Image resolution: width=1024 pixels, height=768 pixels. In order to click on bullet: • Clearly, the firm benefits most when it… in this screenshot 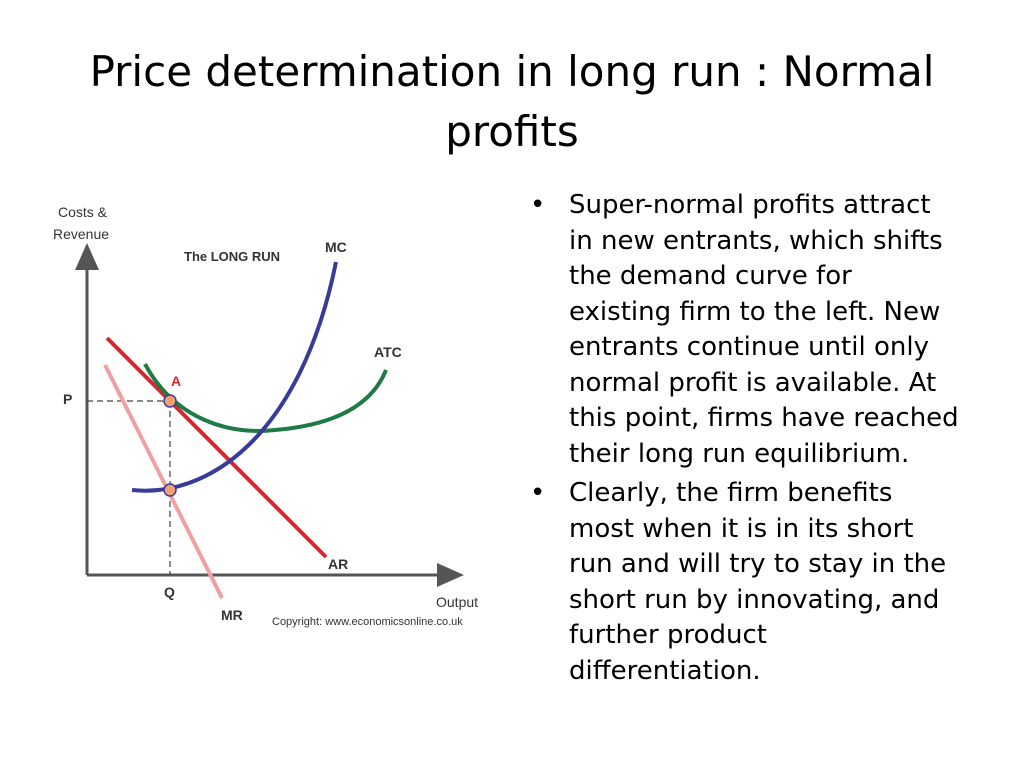, I will do `click(745, 582)`.